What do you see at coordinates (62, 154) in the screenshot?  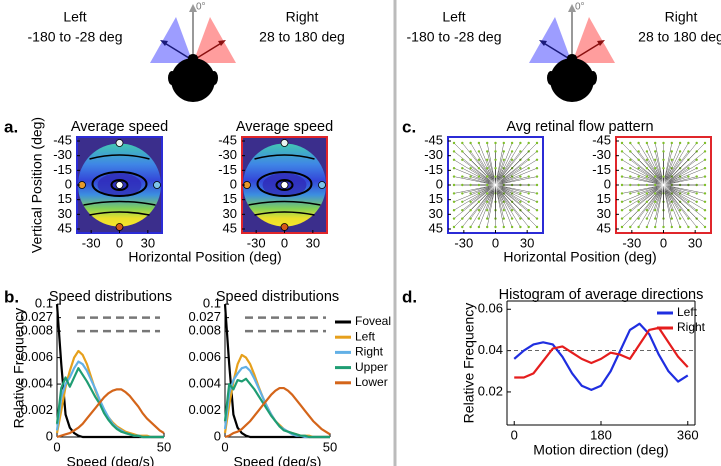 I see `y-tick-label: -30` at bounding box center [62, 154].